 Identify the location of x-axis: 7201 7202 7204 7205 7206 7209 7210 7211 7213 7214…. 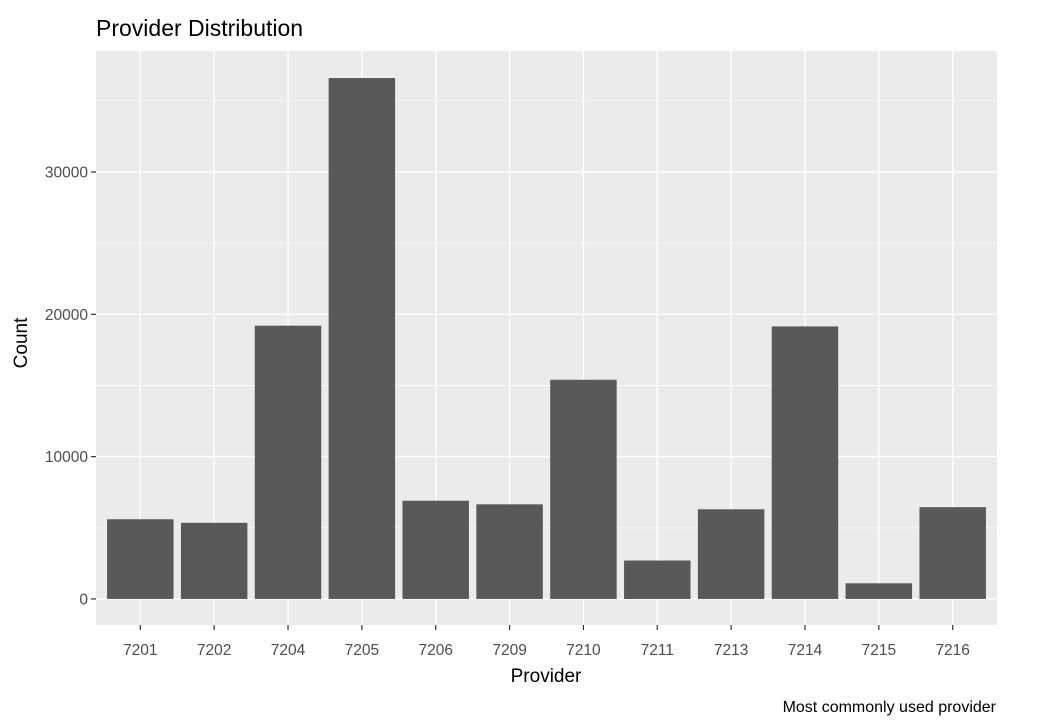
(546, 642).